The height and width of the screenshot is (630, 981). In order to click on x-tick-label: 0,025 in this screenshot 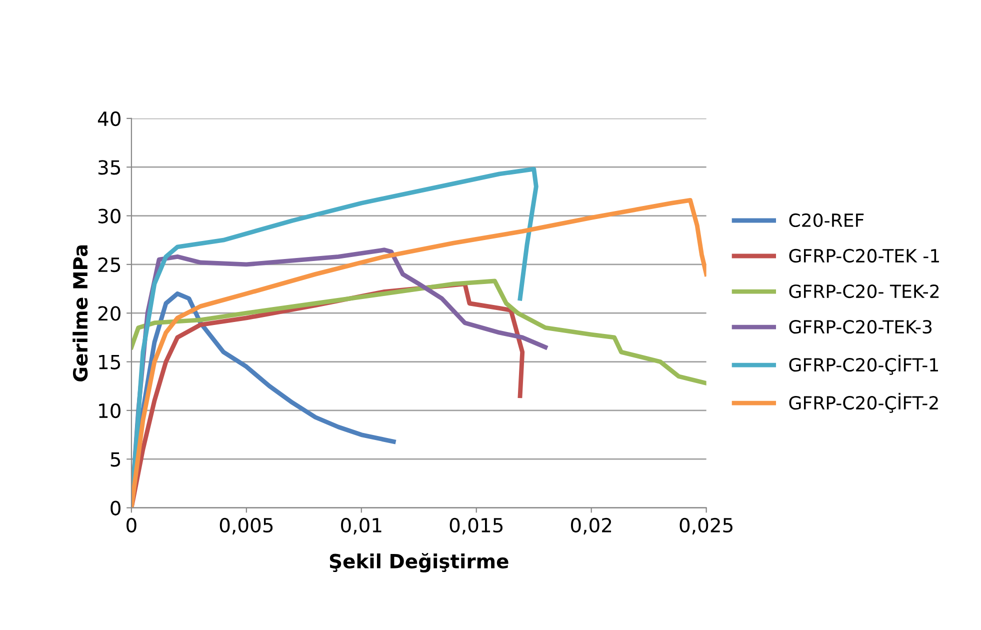, I will do `click(706, 526)`.